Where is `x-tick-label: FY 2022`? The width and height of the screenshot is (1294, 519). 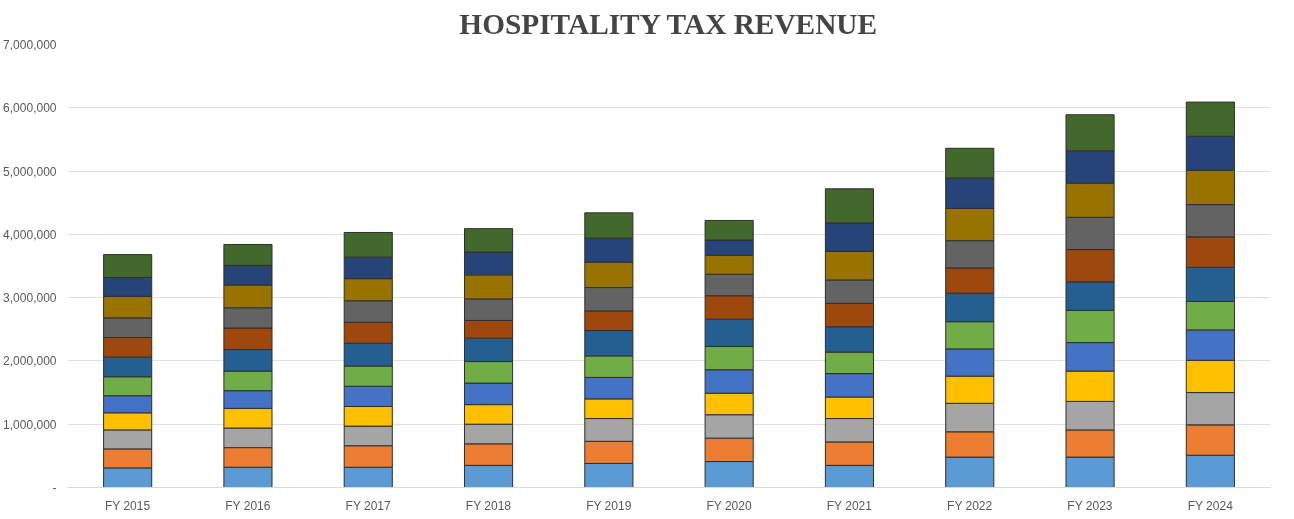
x-tick-label: FY 2022 is located at coordinates (970, 505).